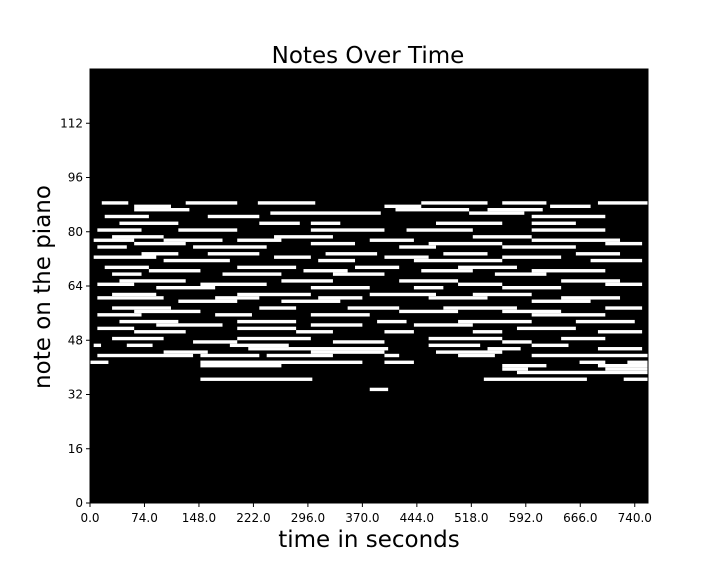 The image size is (720, 580). Describe the element at coordinates (471, 518) in the screenshot. I see `x-tick-label: 518.0` at that location.